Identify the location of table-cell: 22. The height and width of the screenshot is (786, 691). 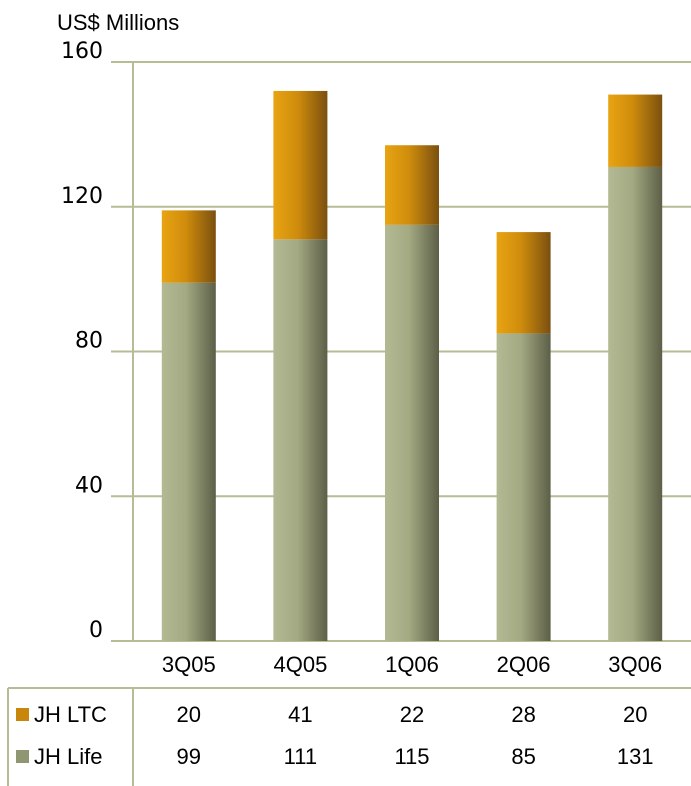
(412, 714).